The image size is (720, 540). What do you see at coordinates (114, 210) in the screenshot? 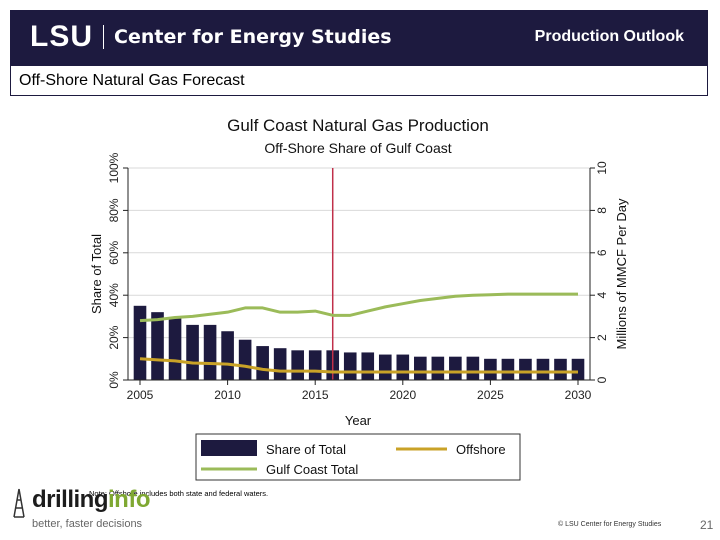
I see `y-left-tick-label: 80%` at bounding box center [114, 210].